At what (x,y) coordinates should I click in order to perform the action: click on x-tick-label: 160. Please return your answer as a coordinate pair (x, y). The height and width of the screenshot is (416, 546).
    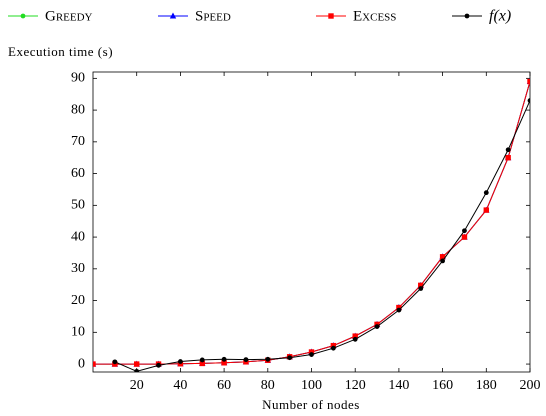
    Looking at the image, I should click on (442, 385).